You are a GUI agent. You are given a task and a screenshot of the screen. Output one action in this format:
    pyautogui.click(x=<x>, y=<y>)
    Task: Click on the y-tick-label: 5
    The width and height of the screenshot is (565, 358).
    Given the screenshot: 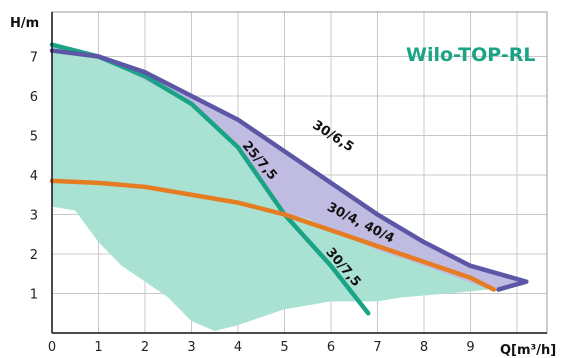 What is the action you would take?
    pyautogui.click(x=34, y=137)
    